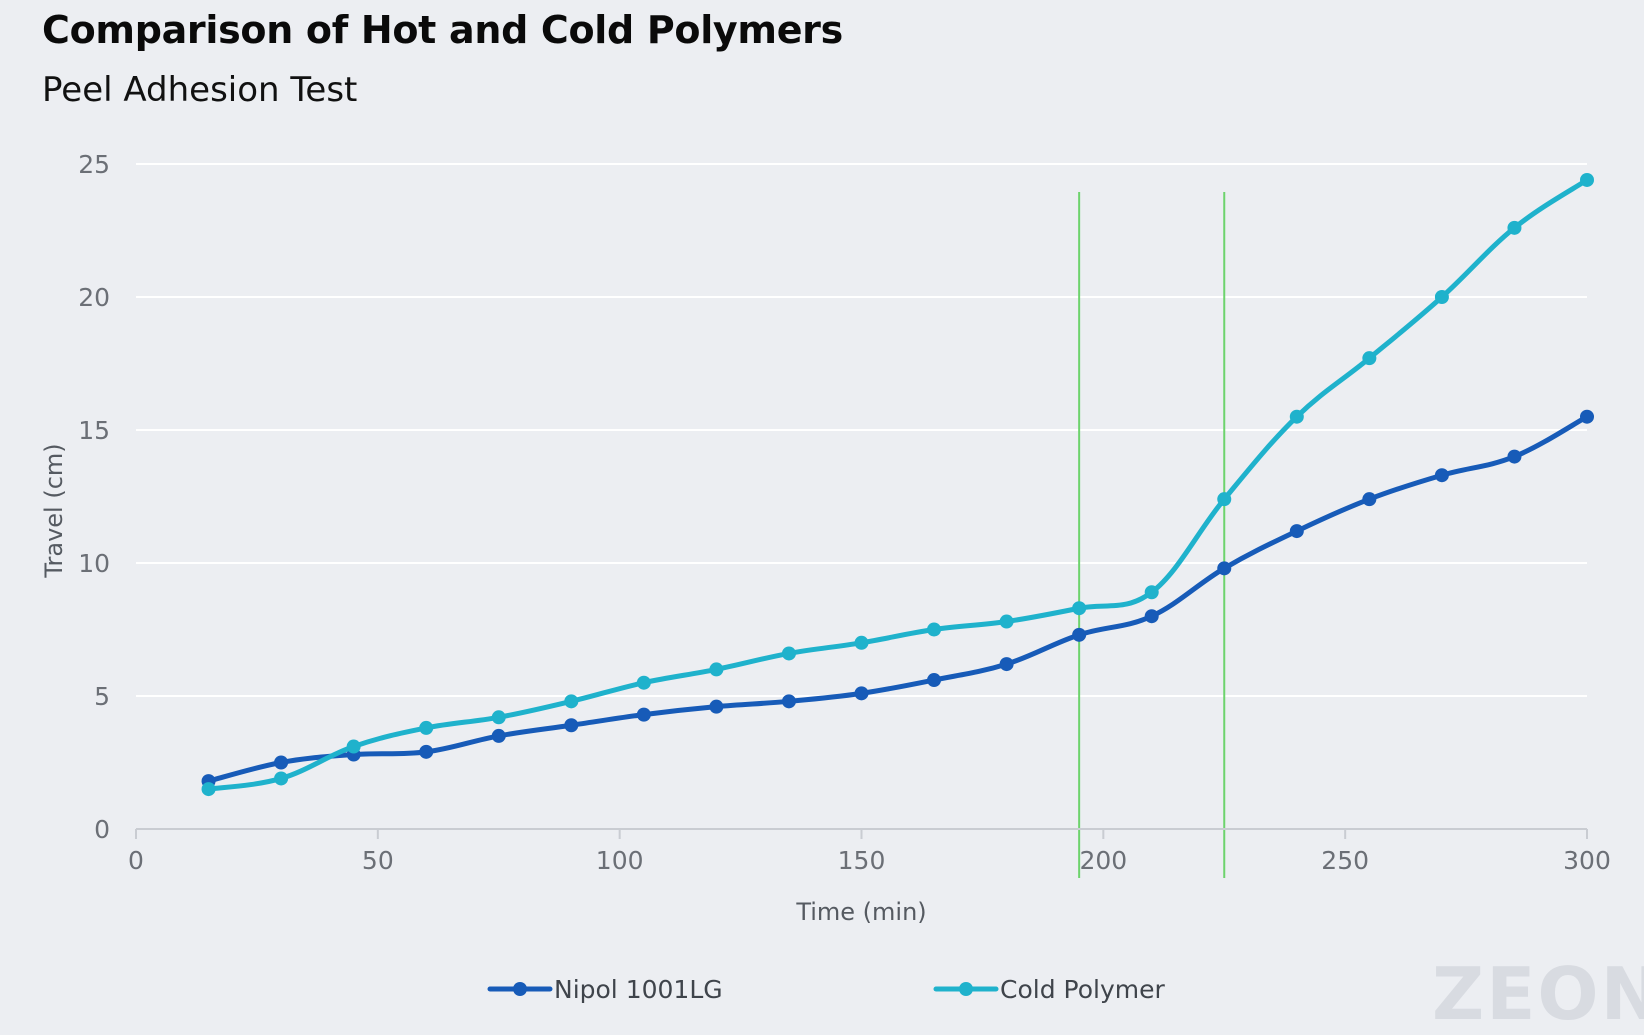 This screenshot has height=1035, width=1644. Describe the element at coordinates (54, 510) in the screenshot. I see `y-axis-title: Travel (cm)` at that location.